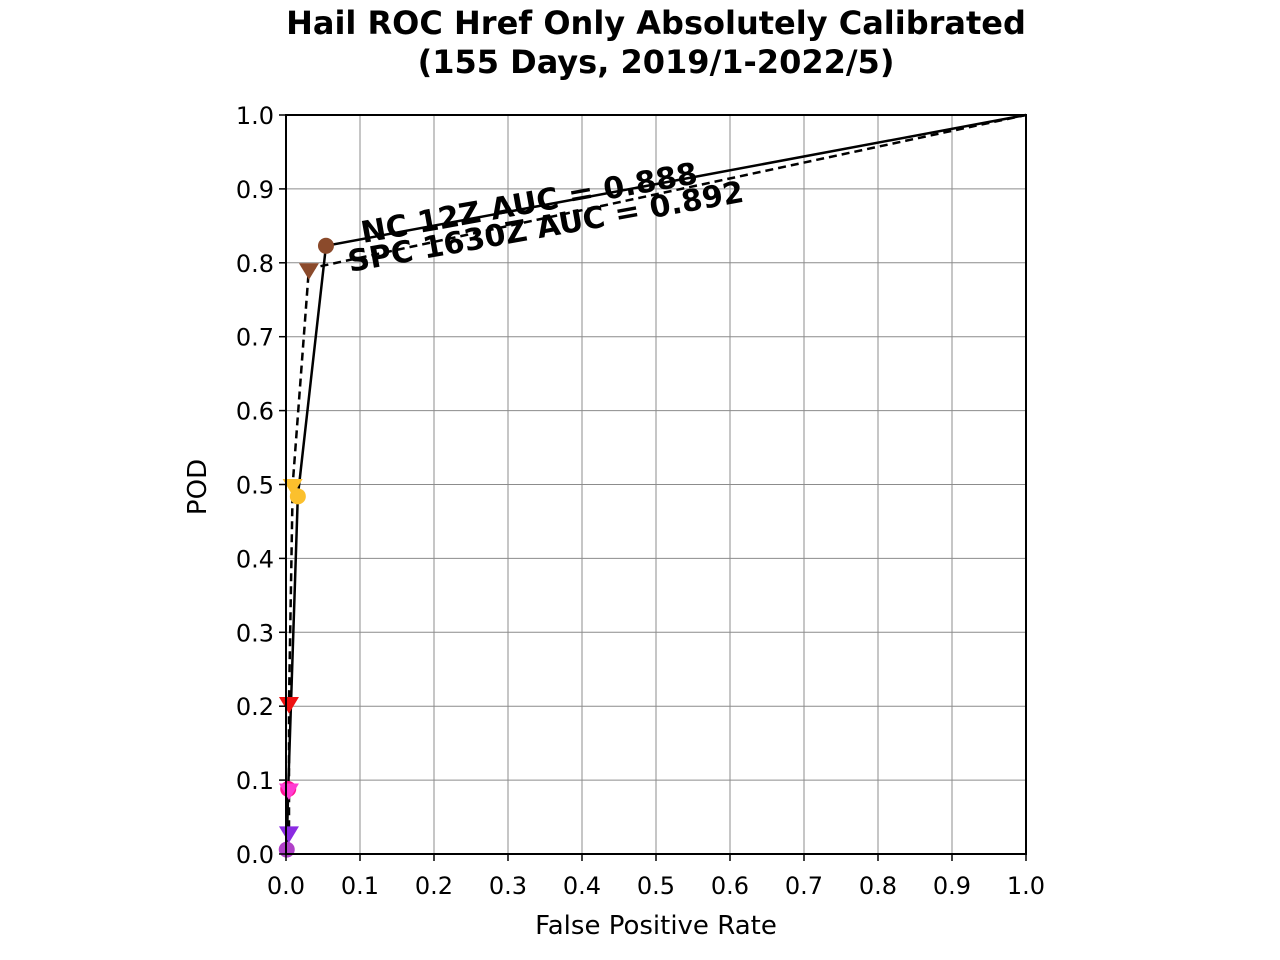 This screenshot has width=1280, height=960. Describe the element at coordinates (1026, 886) in the screenshot. I see `x-tick-label: 1.0` at that location.